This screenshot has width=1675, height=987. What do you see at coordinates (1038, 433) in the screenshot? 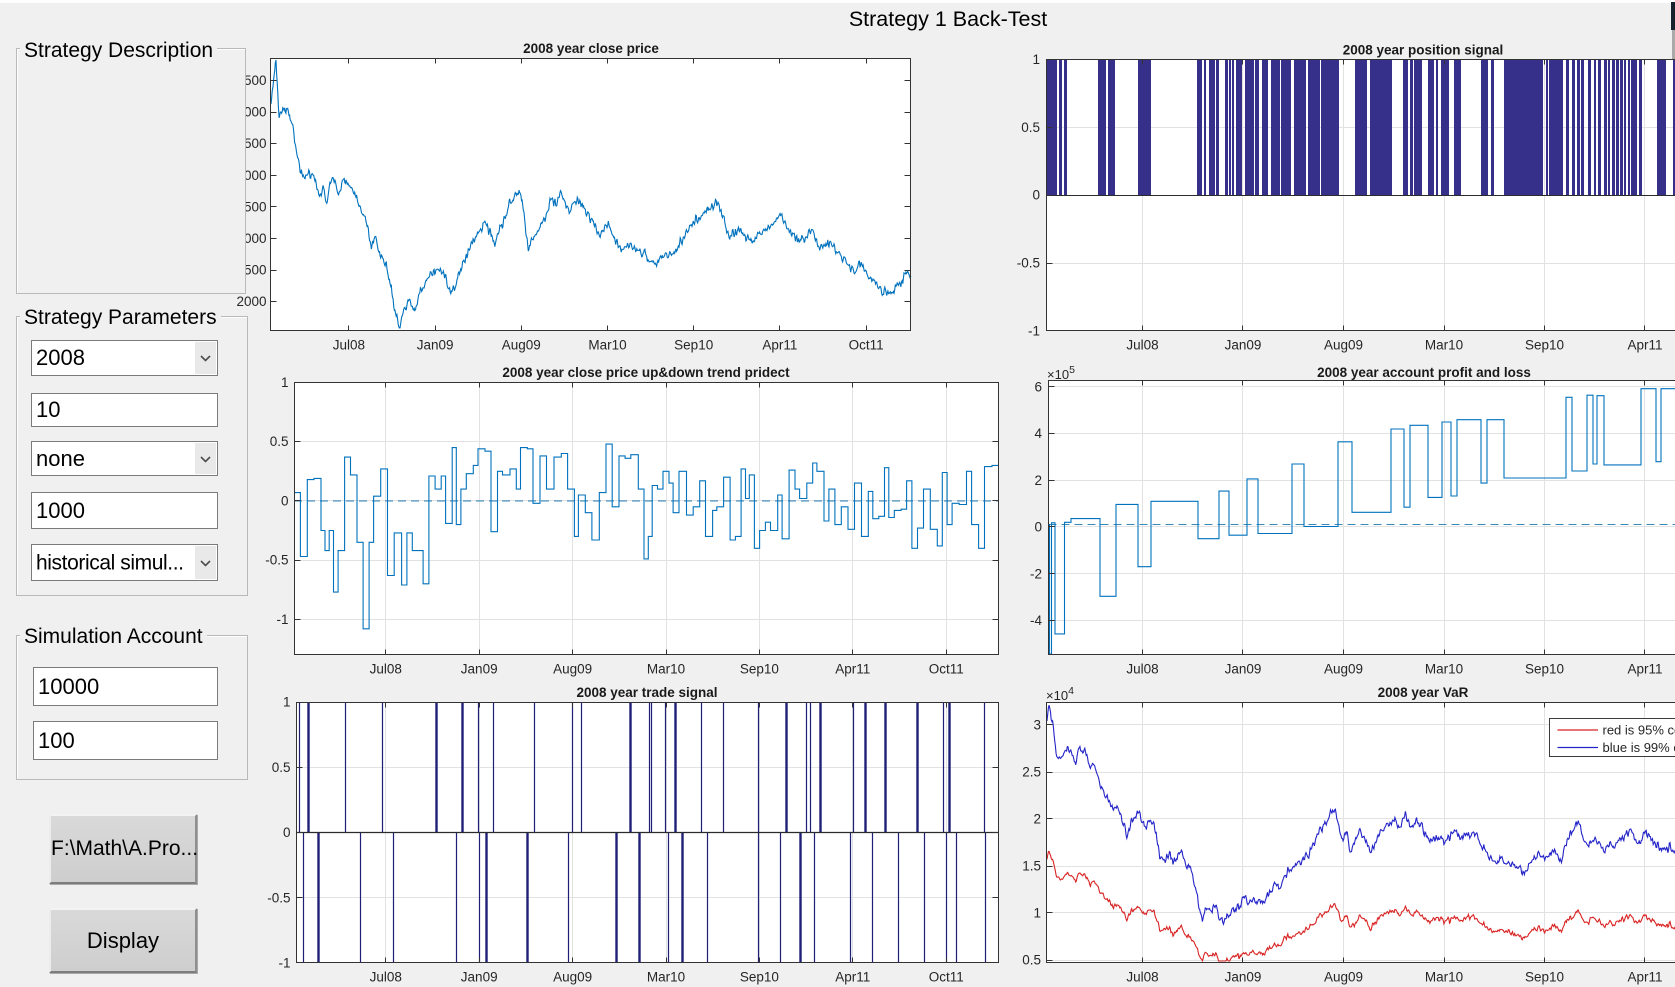
I see `svg-text: 4` at bounding box center [1038, 433].